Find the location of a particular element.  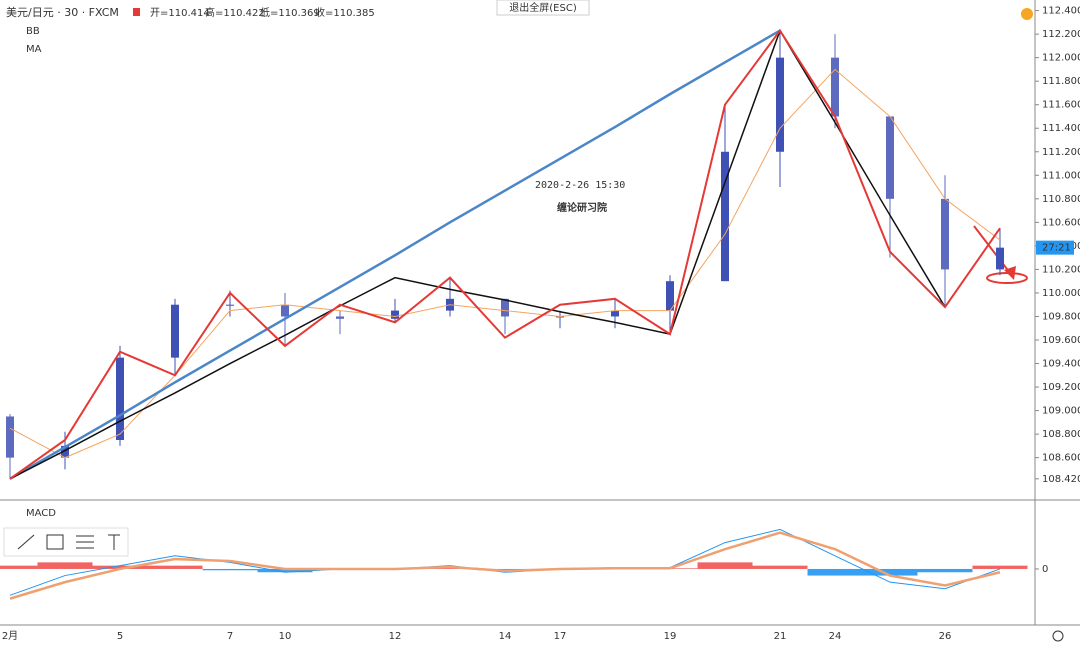

y-tick-label: 110.800 is located at coordinates (1061, 199).